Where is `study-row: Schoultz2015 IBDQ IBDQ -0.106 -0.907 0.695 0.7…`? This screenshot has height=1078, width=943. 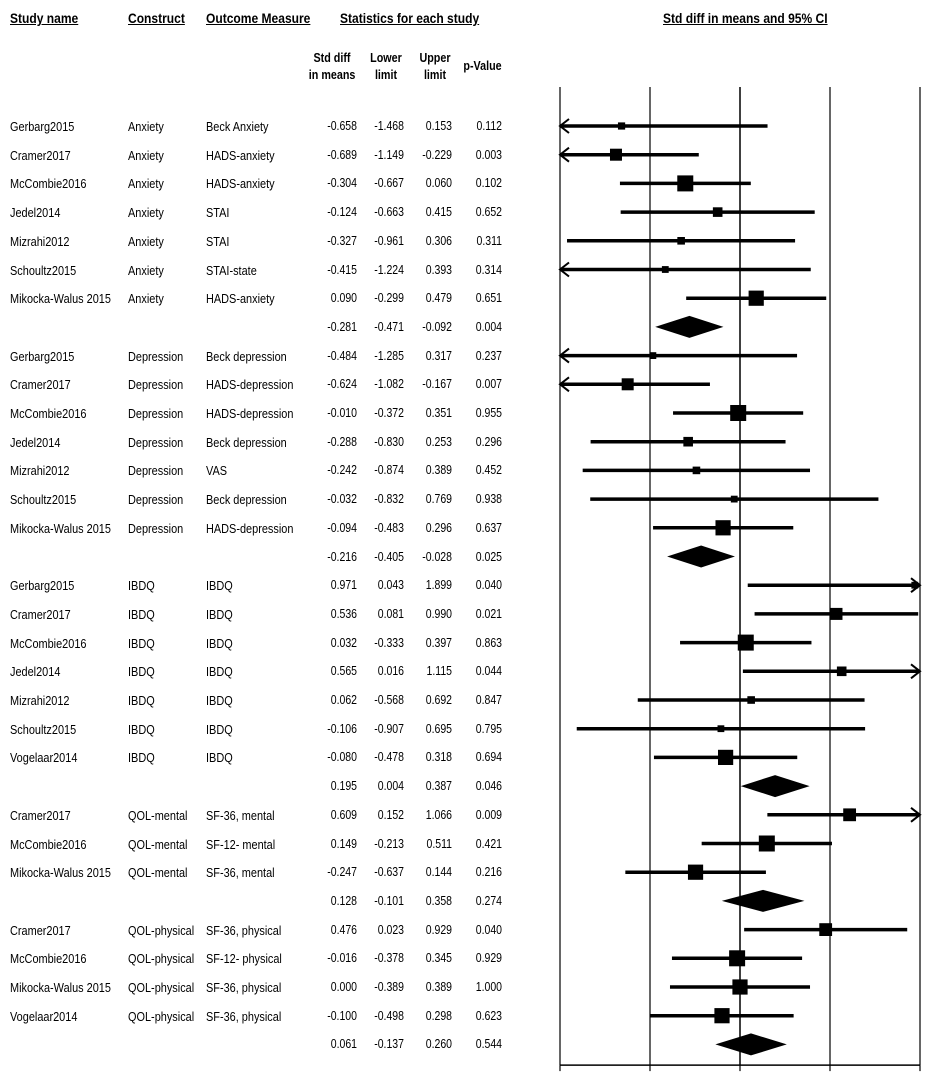 study-row: Schoultz2015 IBDQ IBDQ -0.106 -0.907 0.695 0.7… is located at coordinates (260, 729).